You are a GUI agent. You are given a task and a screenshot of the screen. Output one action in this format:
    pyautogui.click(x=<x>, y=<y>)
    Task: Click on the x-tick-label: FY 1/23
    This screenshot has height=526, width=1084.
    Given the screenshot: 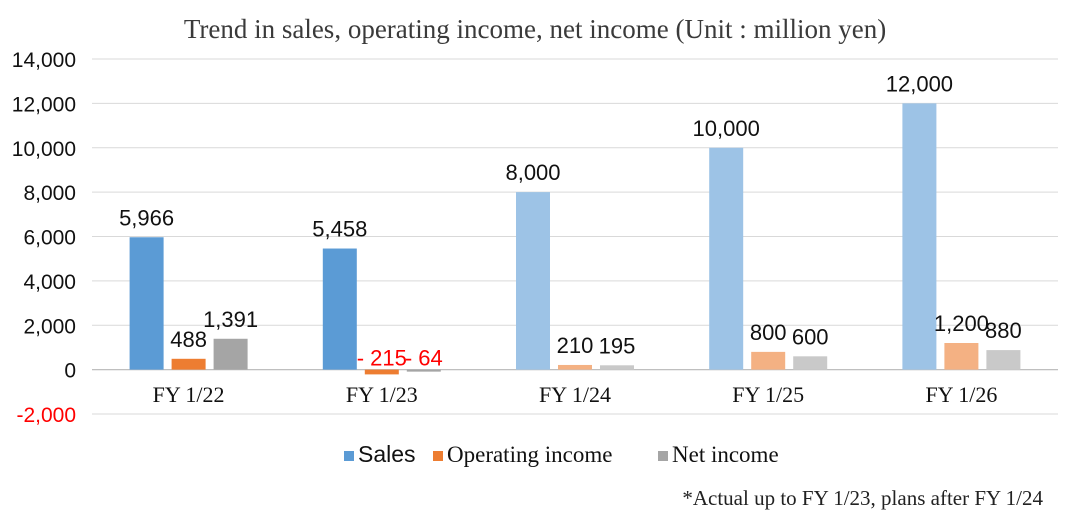 What is the action you would take?
    pyautogui.click(x=382, y=394)
    